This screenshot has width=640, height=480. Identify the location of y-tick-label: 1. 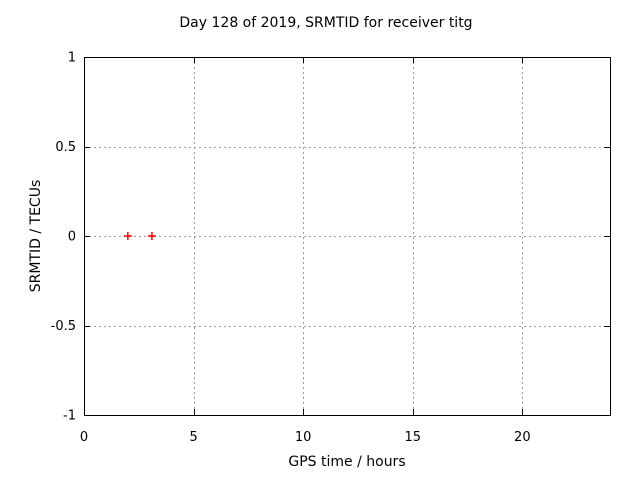
(72, 58).